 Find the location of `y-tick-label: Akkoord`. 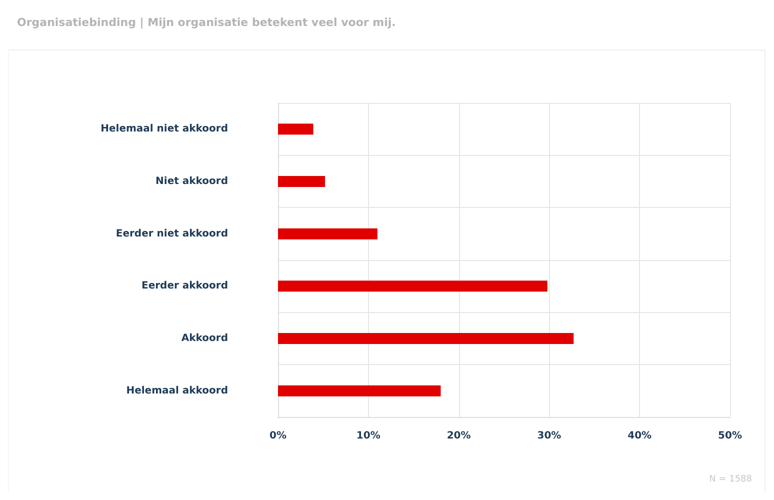

y-tick-label: Akkoord is located at coordinates (204, 338).